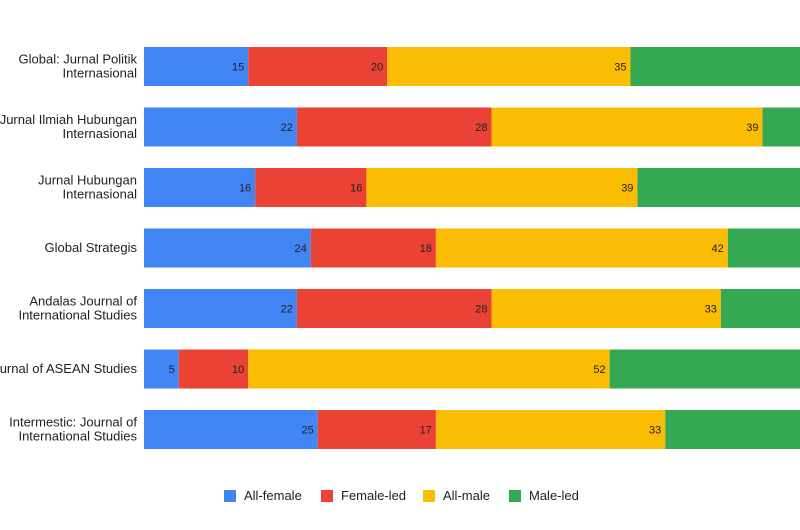 This screenshot has height=530, width=800. I want to click on category-label: Journal of ASEAN Studies, so click(68, 368).